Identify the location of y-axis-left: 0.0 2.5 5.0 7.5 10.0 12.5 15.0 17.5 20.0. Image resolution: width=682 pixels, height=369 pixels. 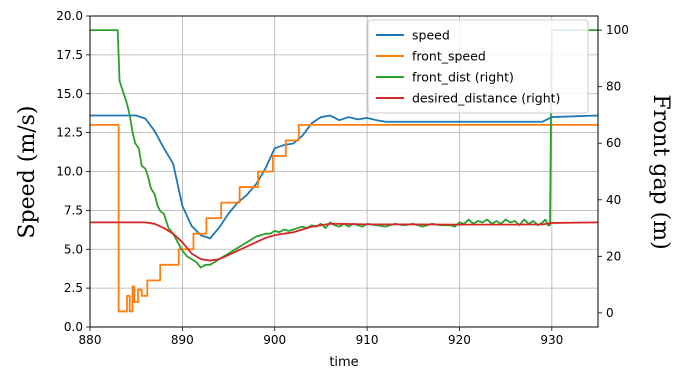
(73, 171).